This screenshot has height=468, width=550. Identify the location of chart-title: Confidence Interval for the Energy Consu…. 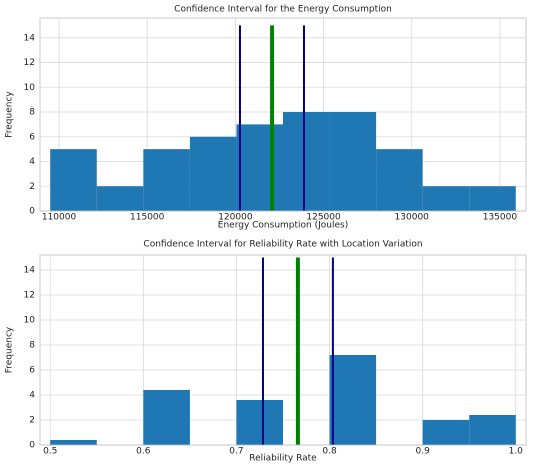
(283, 10).